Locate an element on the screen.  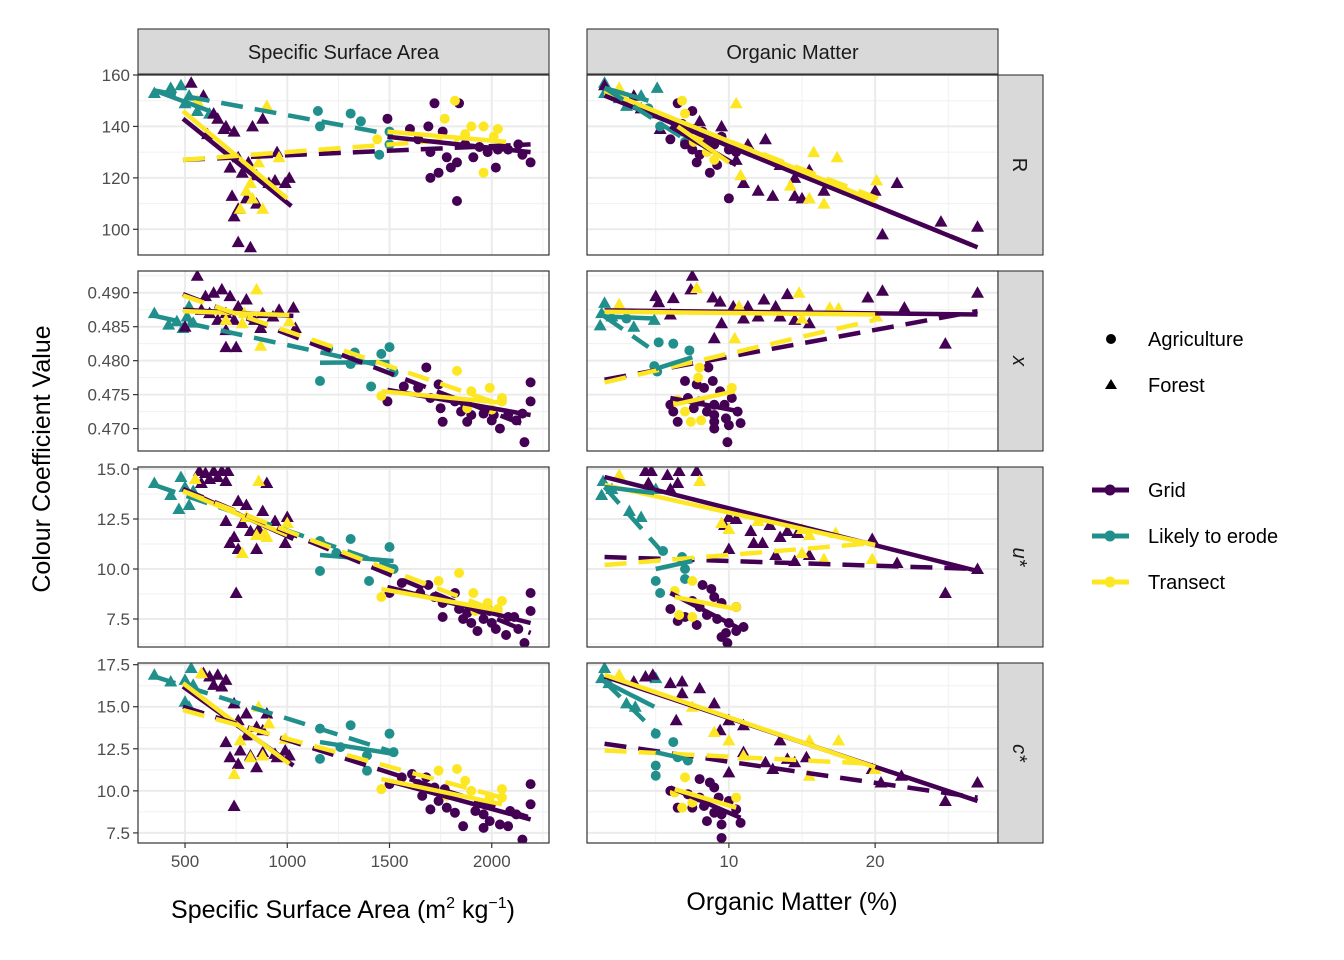
column-strip-ssa: Specific Surface Area is located at coordinates (343, 51).